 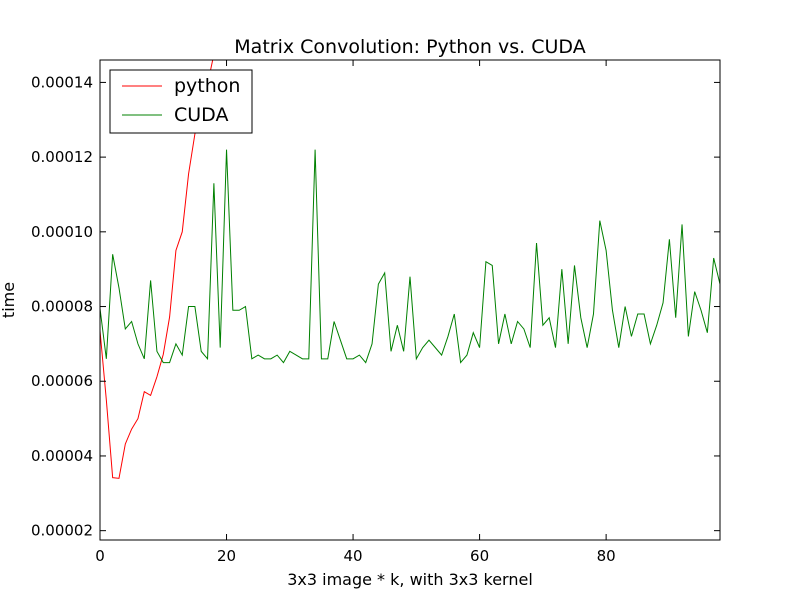 What do you see at coordinates (207, 86) in the screenshot?
I see `legend-label-python: python` at bounding box center [207, 86].